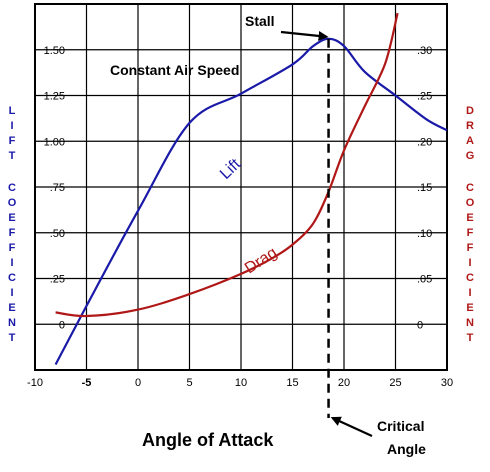 The image size is (490, 472). What do you see at coordinates (351, 427) in the screenshot?
I see `critical-angle-arrow` at bounding box center [351, 427].